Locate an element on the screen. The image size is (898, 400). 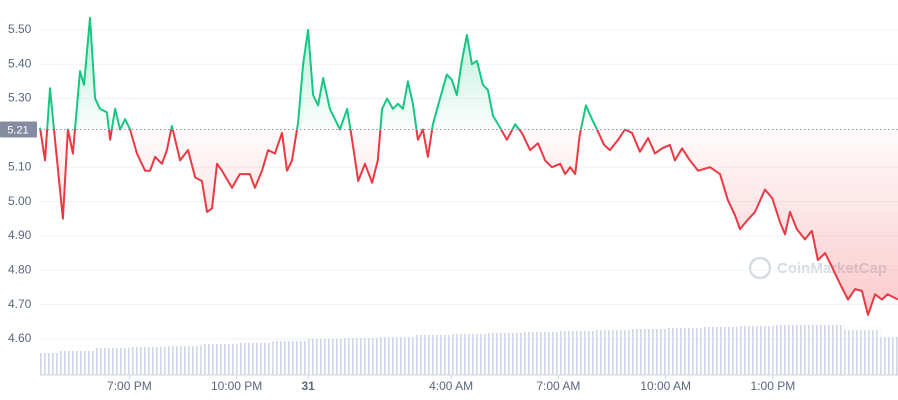
y-tick-label: 5.30 is located at coordinates (20, 98).